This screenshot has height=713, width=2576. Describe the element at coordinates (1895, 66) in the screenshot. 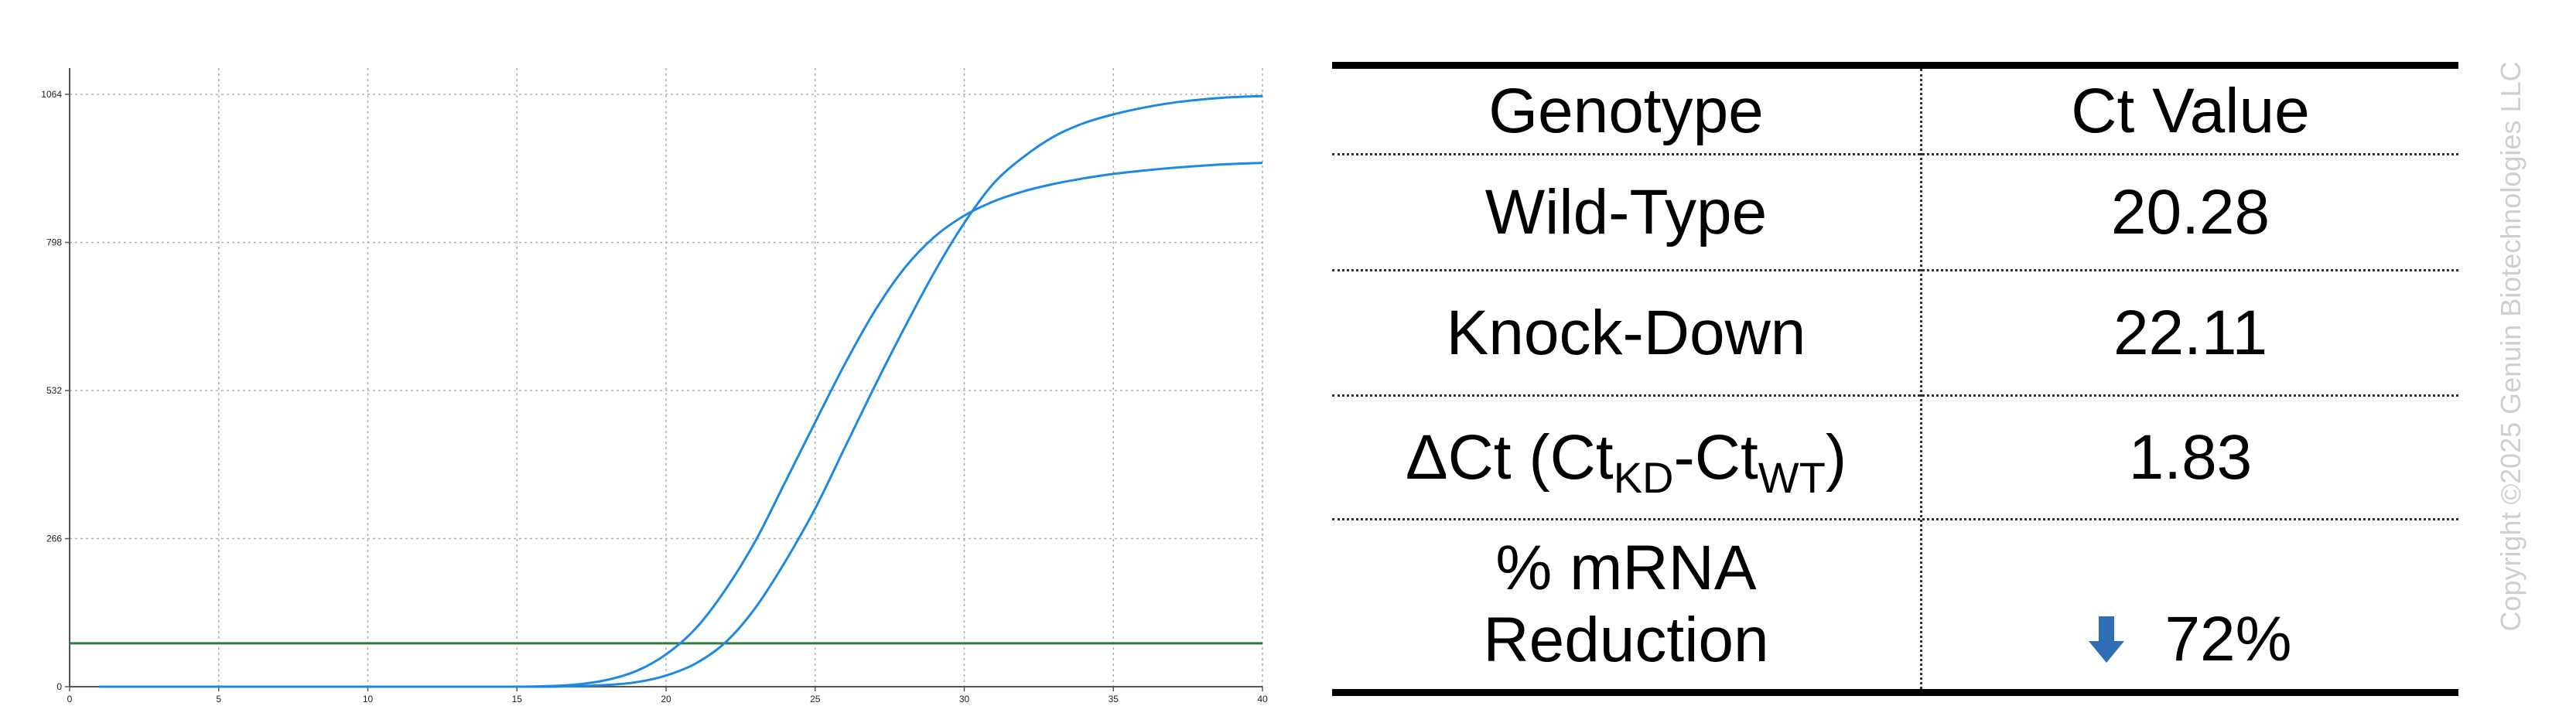

I see `table-top-rule` at that location.